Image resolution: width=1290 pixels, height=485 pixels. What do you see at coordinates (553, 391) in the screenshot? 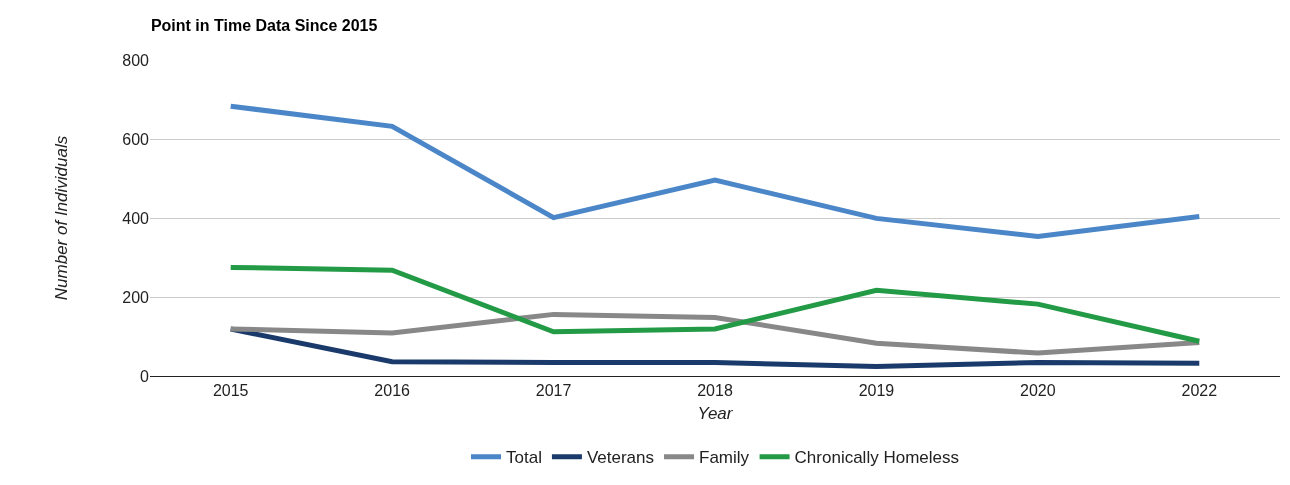
I see `x-tick-label: 2017` at bounding box center [553, 391].